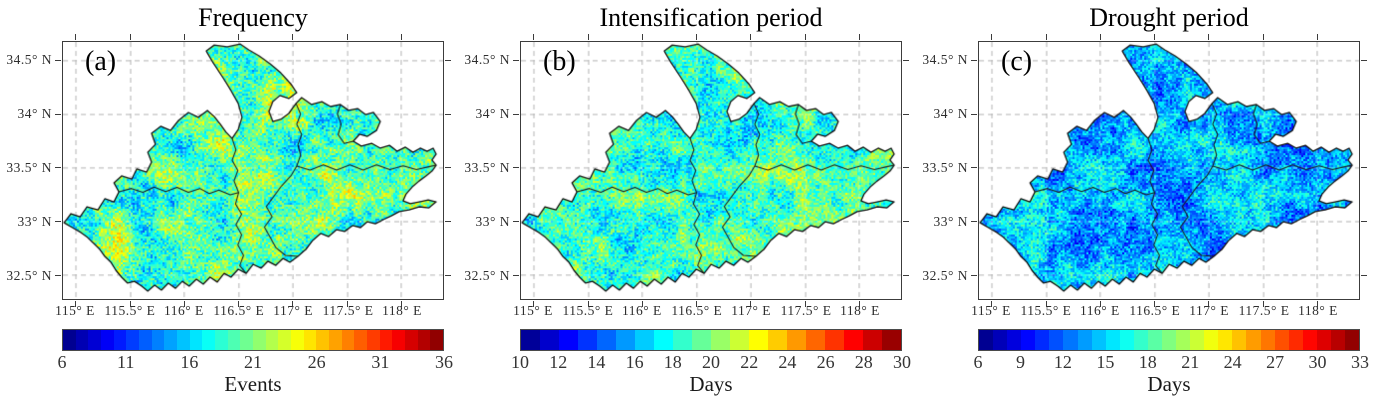 The height and width of the screenshot is (404, 1379). What do you see at coordinates (711, 384) in the screenshot?
I see `colorbar-unit-label: Days` at bounding box center [711, 384].